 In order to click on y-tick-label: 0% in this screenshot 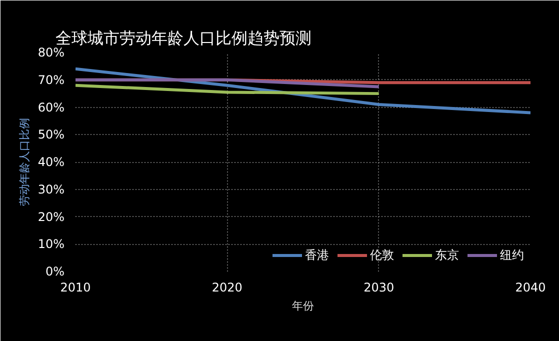, I will do `click(55, 271)`.